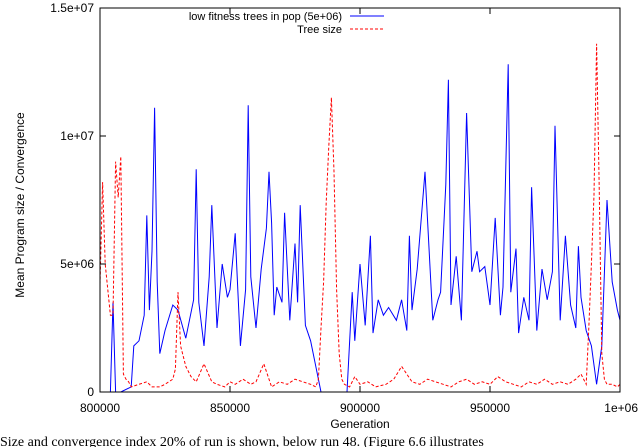  I want to click on y-tick-label: 1e+07, so click(77, 136).